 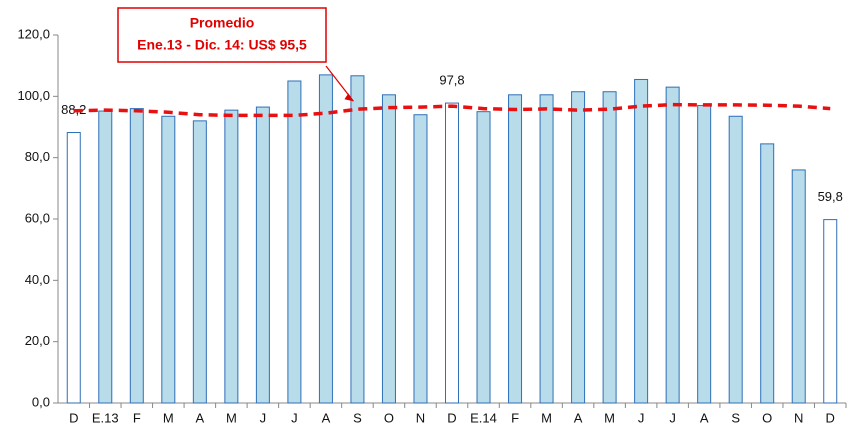 I want to click on y-tick-label: 120,0, so click(x=33, y=33).